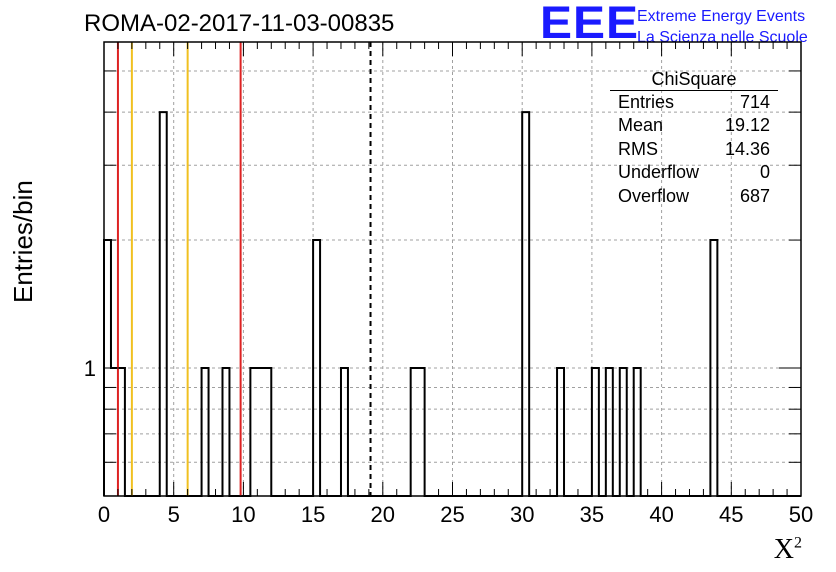  I want to click on logo-mark: EEE, so click(590, 24).